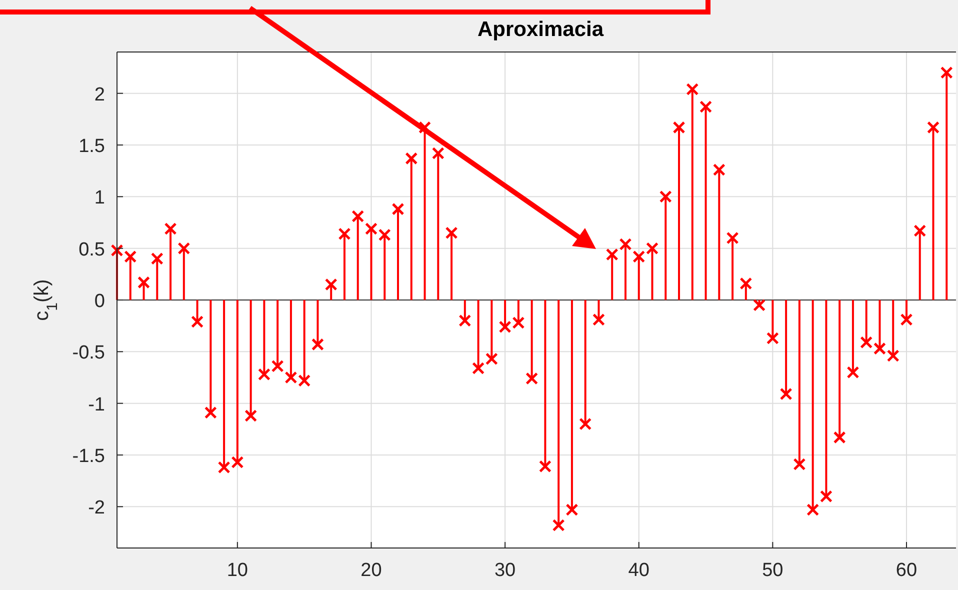 The width and height of the screenshot is (958, 590). What do you see at coordinates (540, 29) in the screenshot?
I see `chart-title: Aproximacia` at bounding box center [540, 29].